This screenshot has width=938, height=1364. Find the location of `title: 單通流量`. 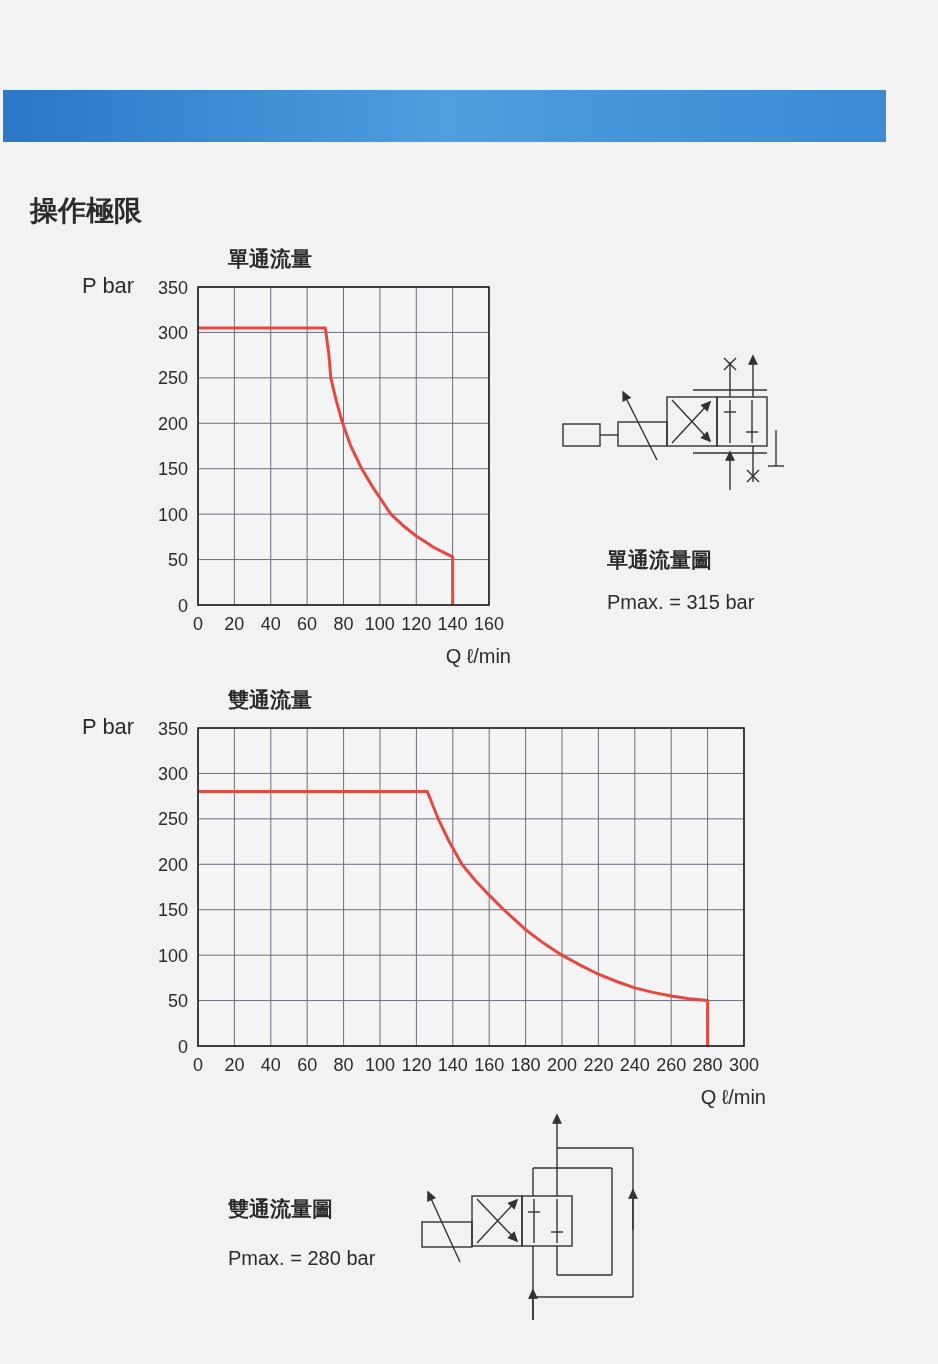

title: 單通流量 is located at coordinates (270, 258).